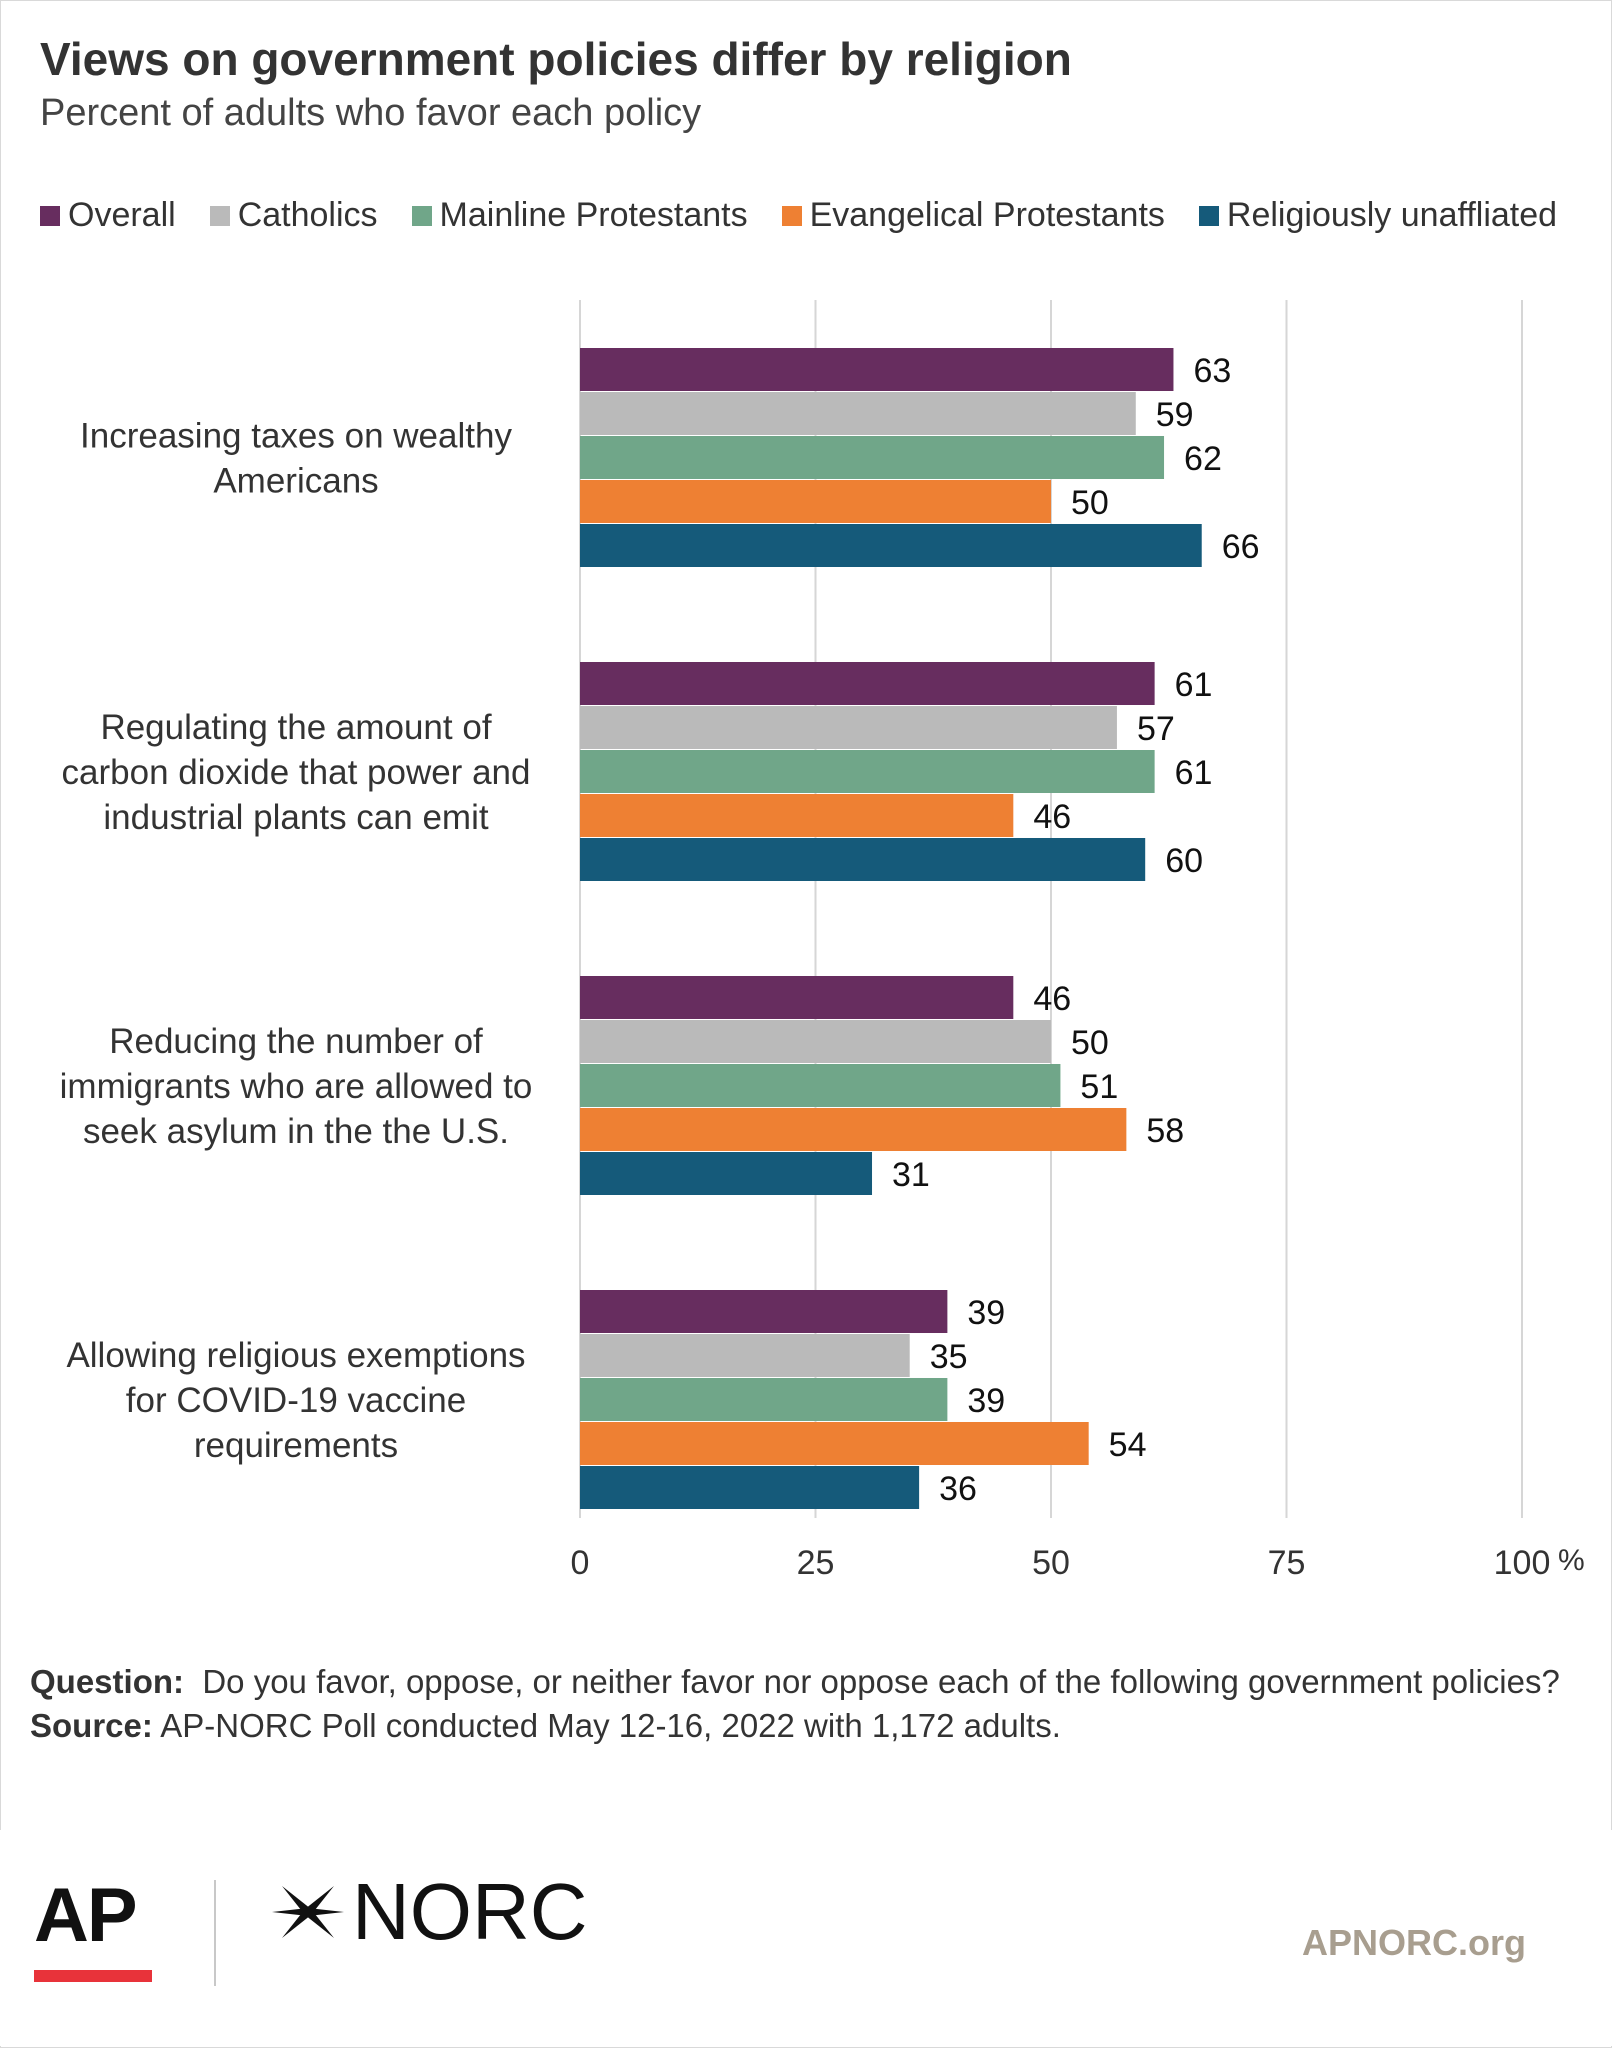 This screenshot has width=1612, height=2048. Describe the element at coordinates (122, 215) in the screenshot. I see `legend-label: Overall` at that location.